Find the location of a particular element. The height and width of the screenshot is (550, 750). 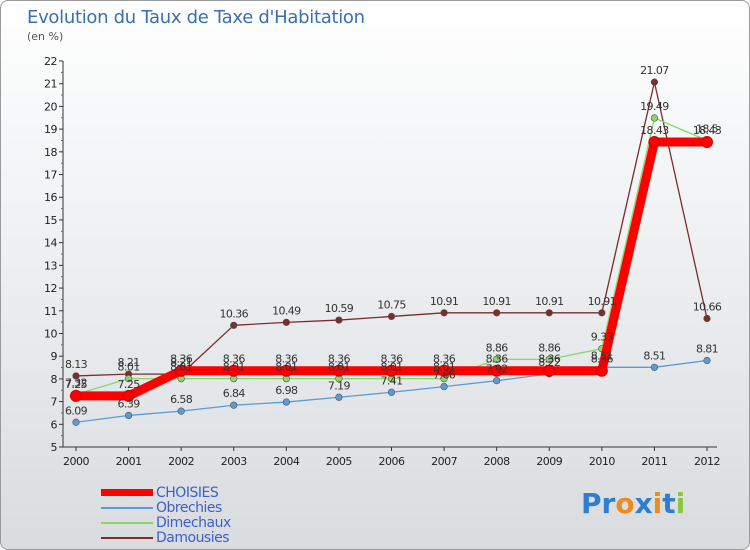

data-label-obrechies: 6.98 is located at coordinates (286, 390).